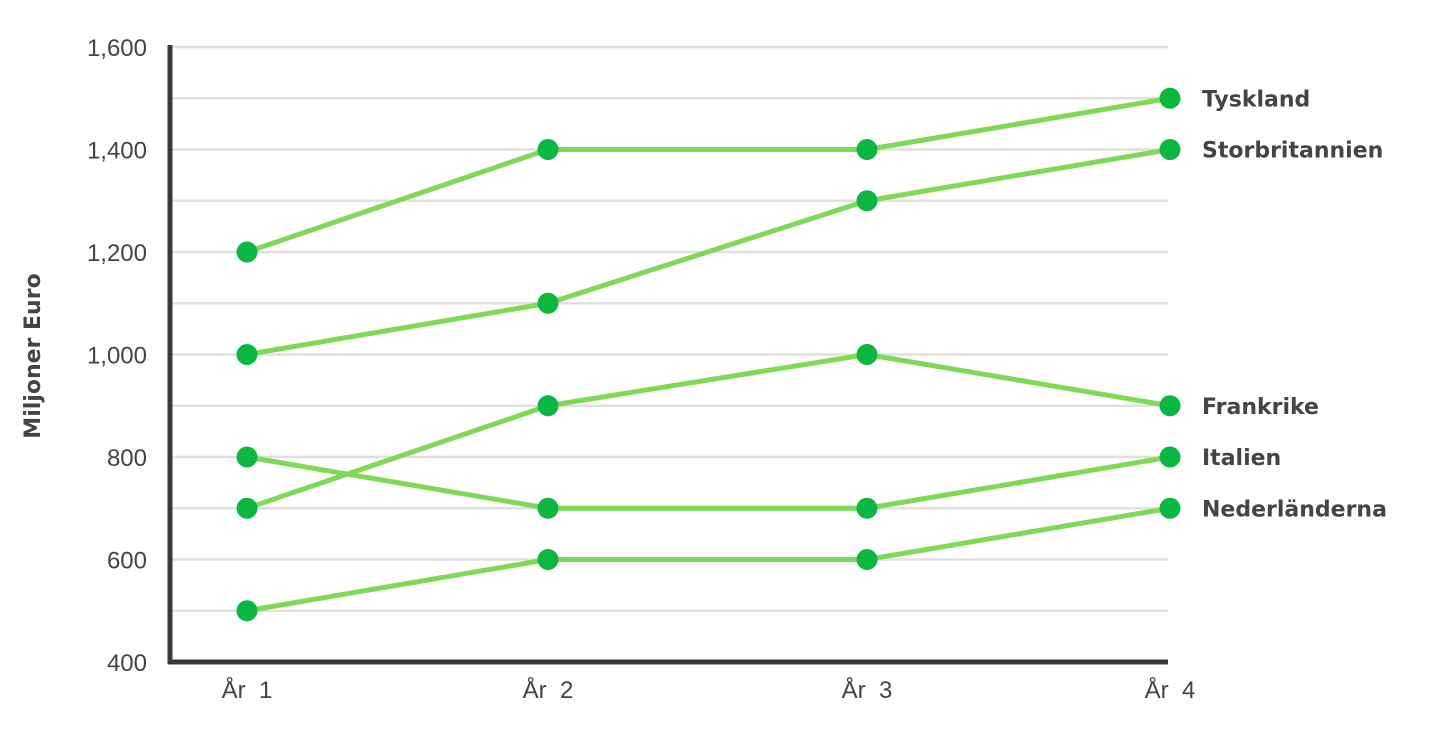  I want to click on series-label: Storbritannien, so click(1292, 151).